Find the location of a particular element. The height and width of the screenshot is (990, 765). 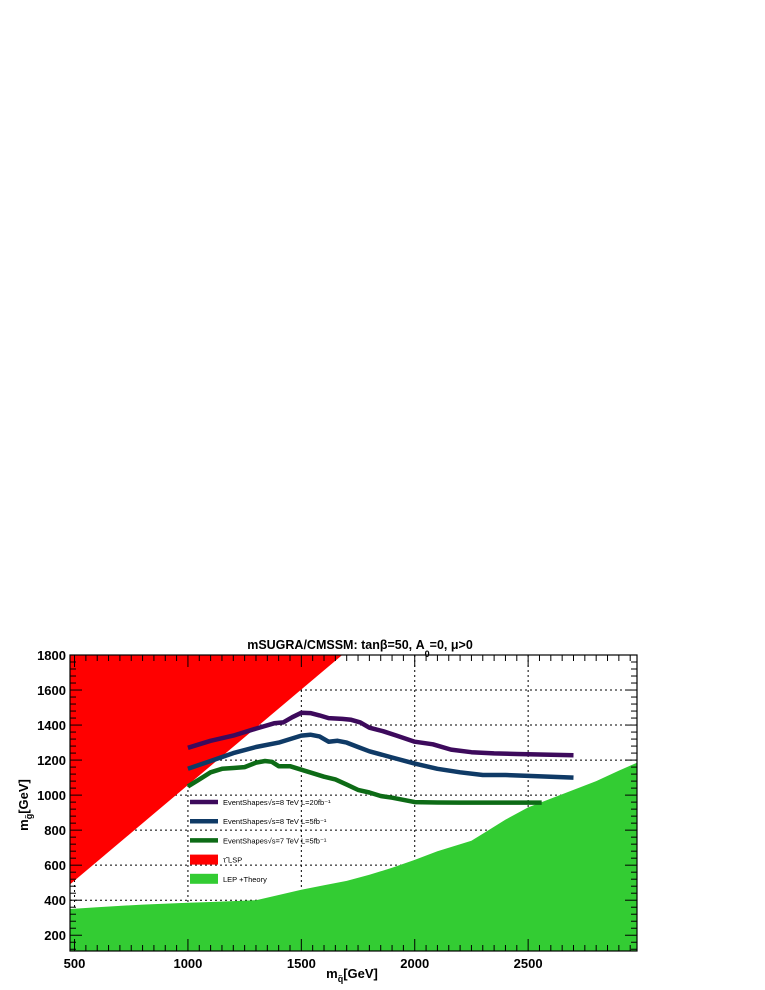

y-tick-label: 1800 is located at coordinates (51, 655).